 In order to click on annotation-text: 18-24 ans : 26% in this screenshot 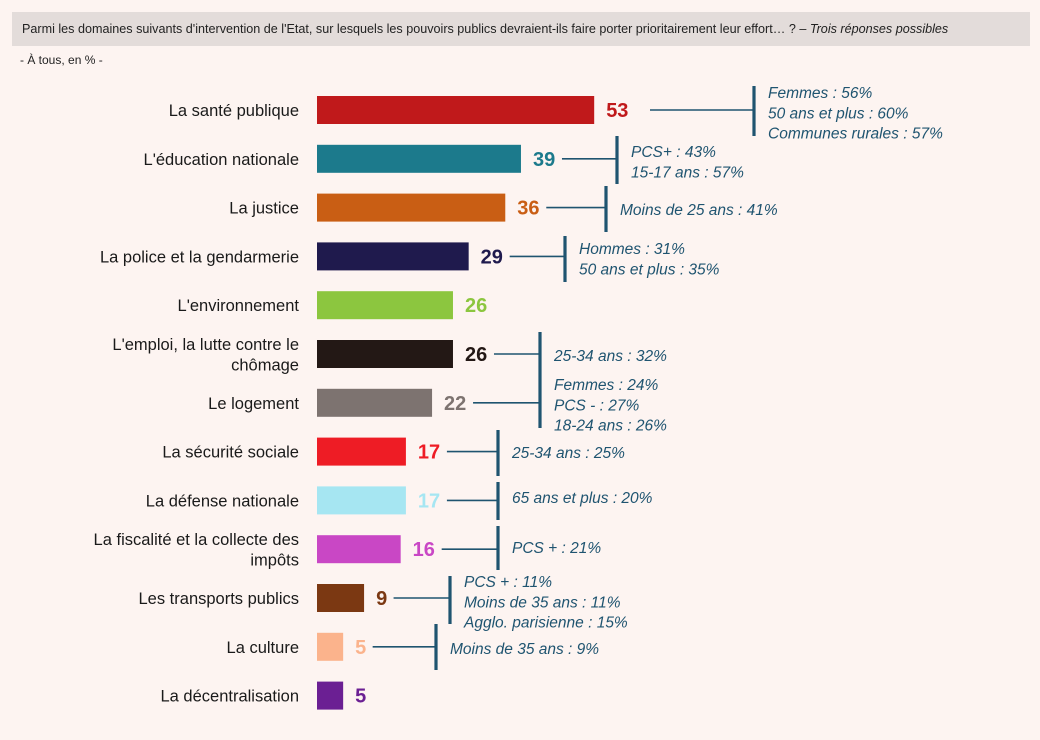, I will do `click(610, 426)`.